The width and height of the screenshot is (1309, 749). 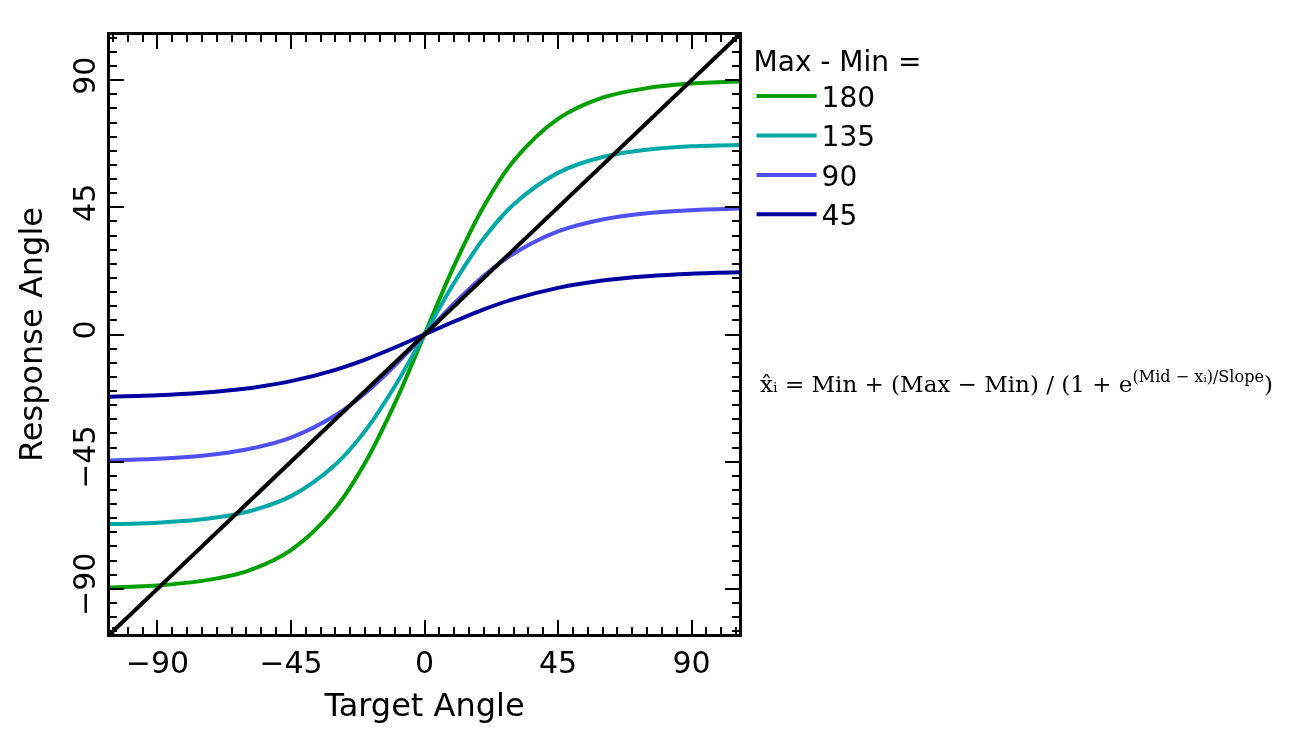 I want to click on y-axis-title: Response Angle, so click(x=31, y=334).